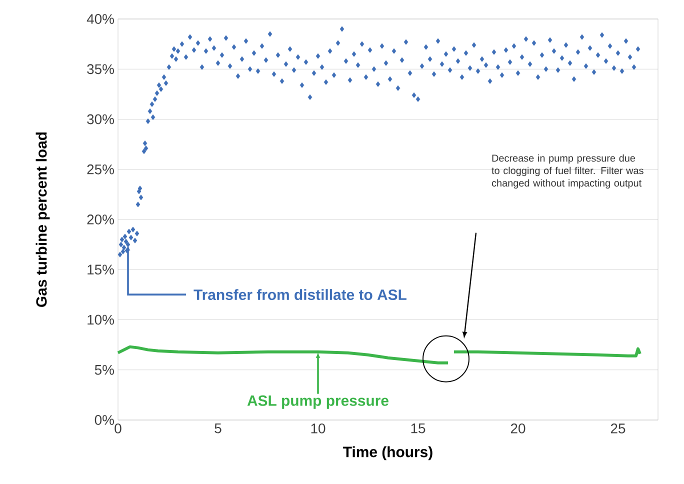 This screenshot has height=484, width=684. I want to click on y-tick-label: 5%, so click(104, 369).